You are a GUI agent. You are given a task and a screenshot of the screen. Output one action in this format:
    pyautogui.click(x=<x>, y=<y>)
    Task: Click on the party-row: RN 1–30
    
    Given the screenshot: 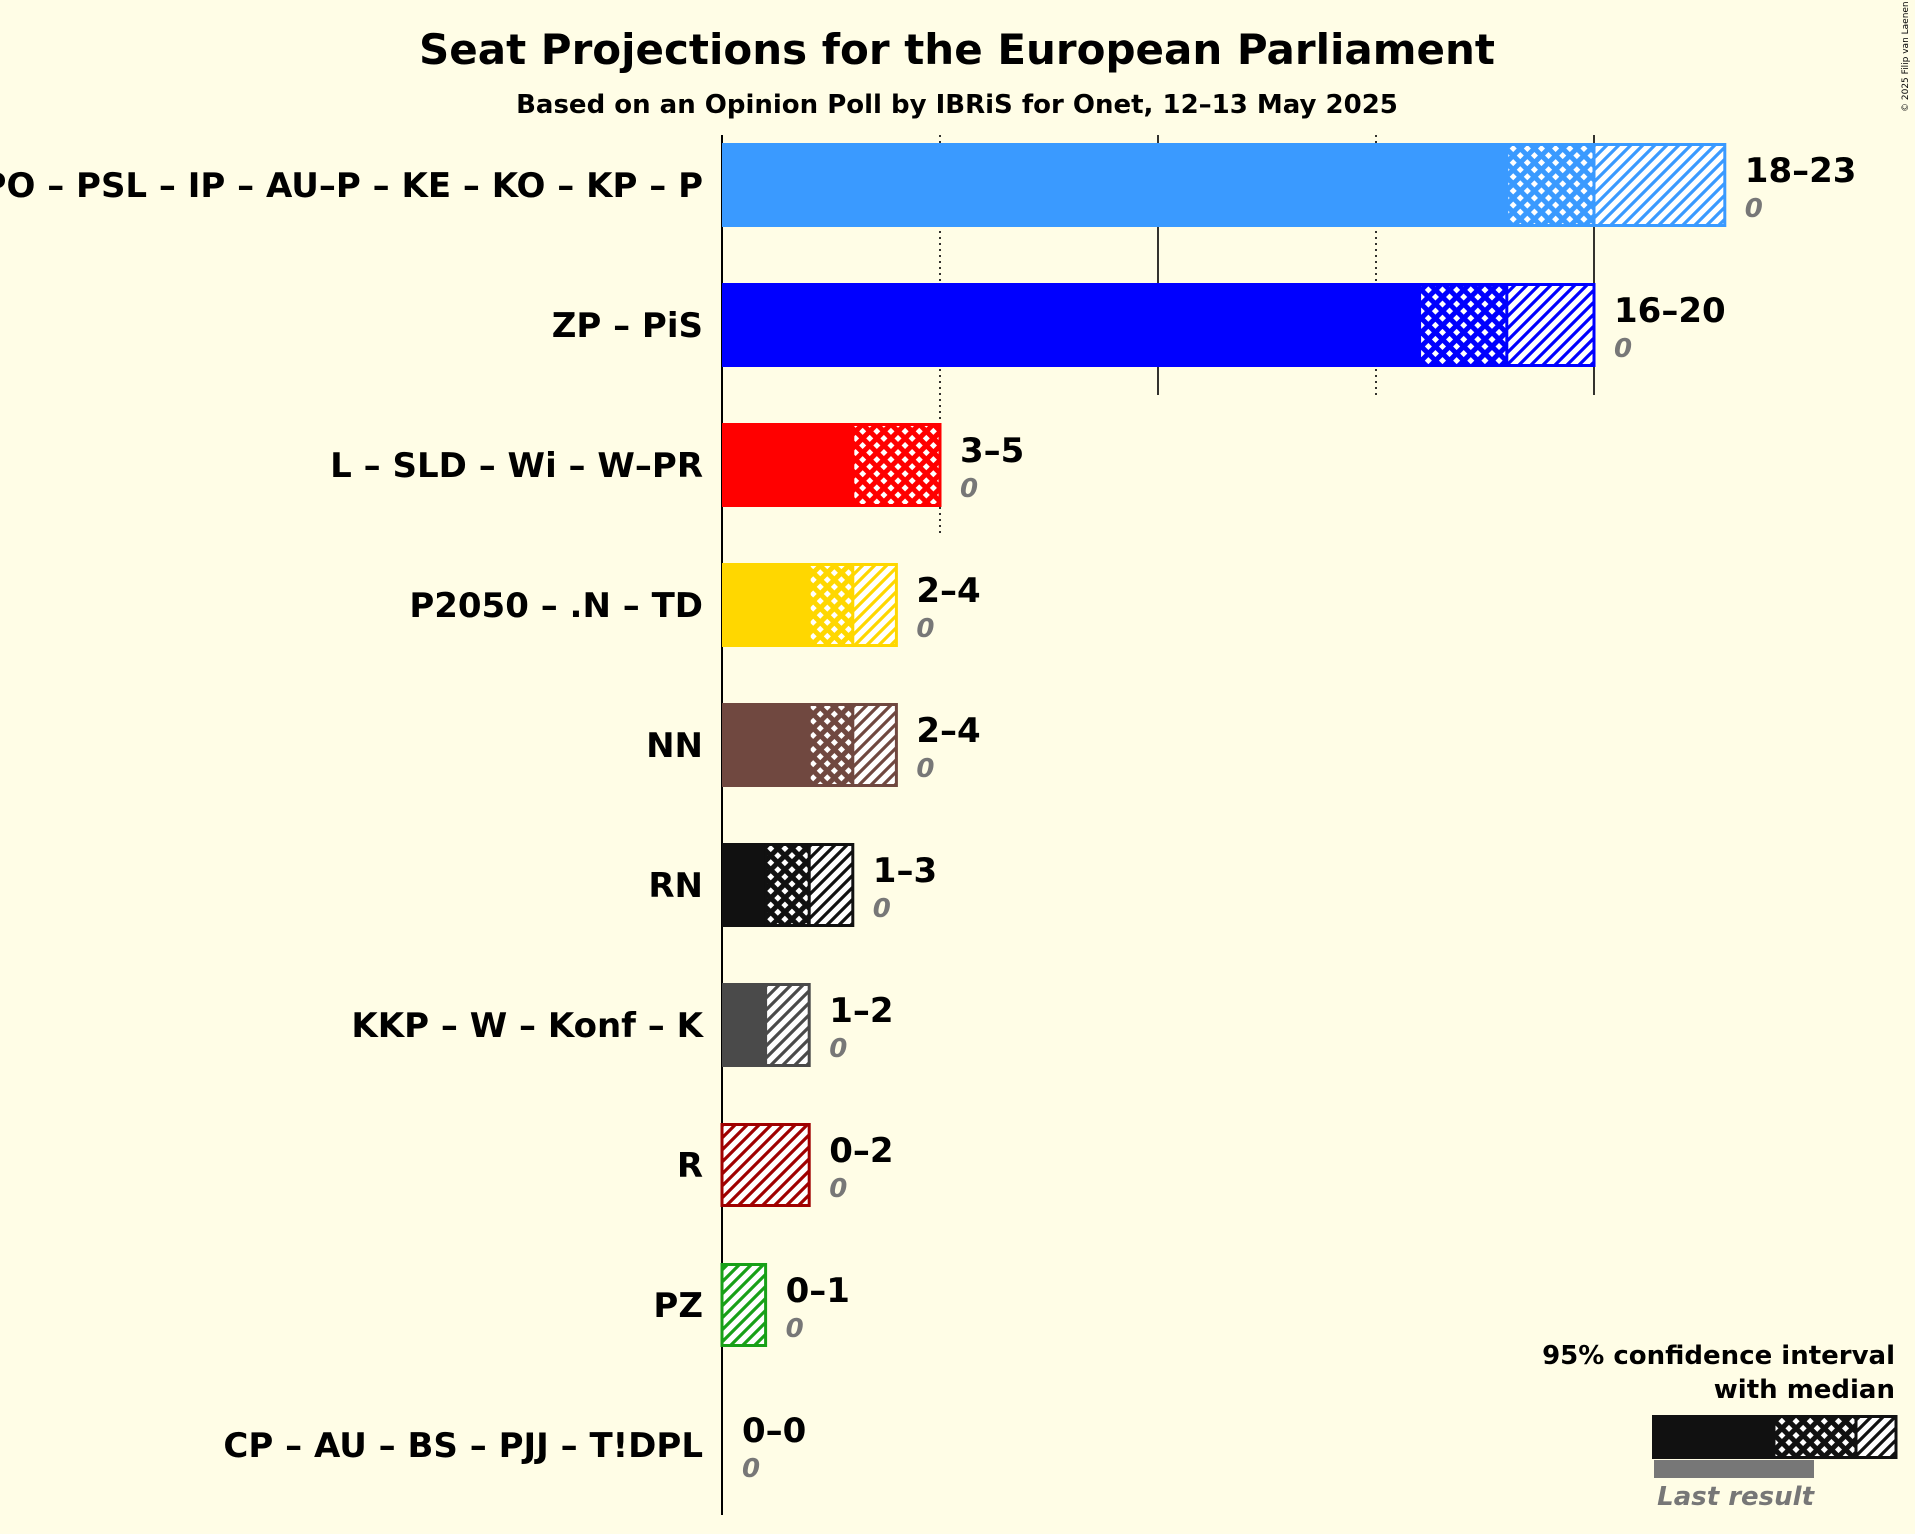 What is the action you would take?
    pyautogui.click(x=792, y=885)
    